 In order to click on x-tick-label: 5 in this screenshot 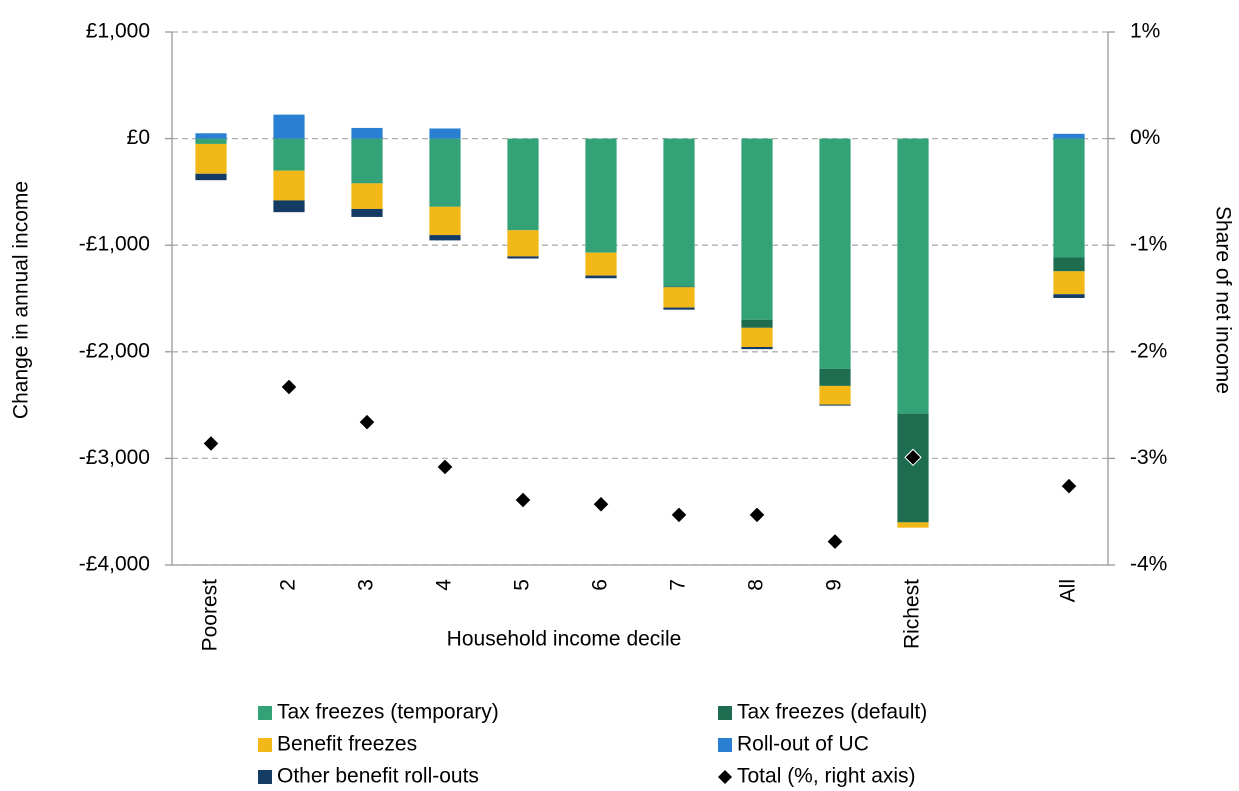, I will do `click(522, 585)`.